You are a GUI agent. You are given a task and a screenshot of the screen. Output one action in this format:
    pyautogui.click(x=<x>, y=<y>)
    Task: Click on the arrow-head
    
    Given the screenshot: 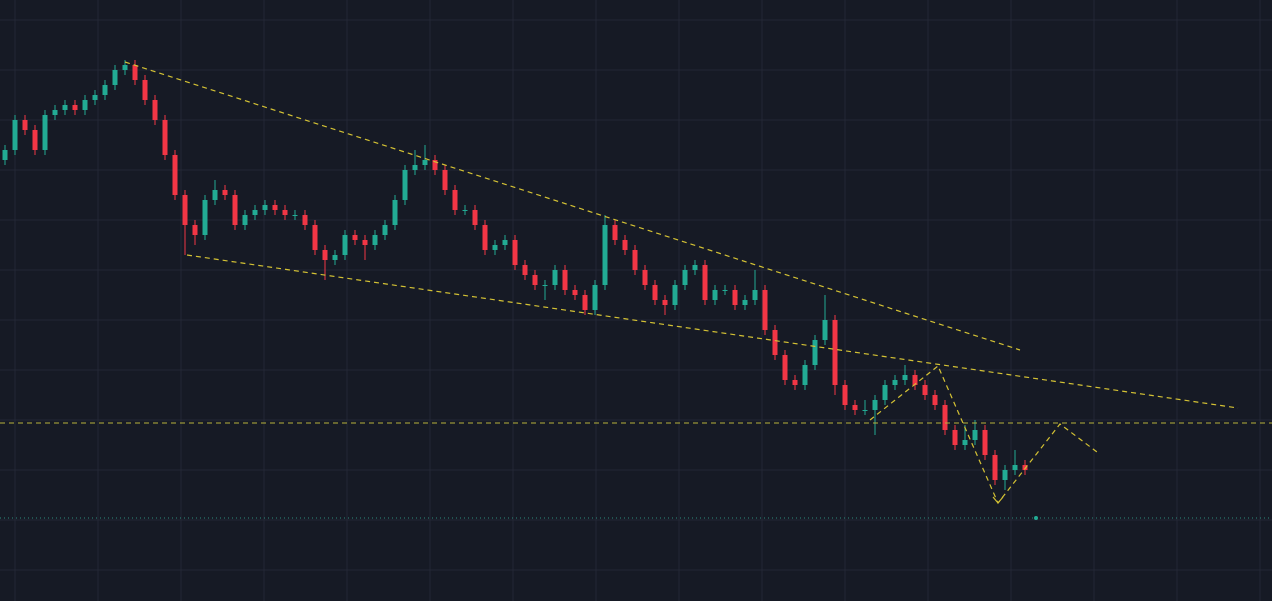 What is the action you would take?
    pyautogui.click(x=998, y=500)
    